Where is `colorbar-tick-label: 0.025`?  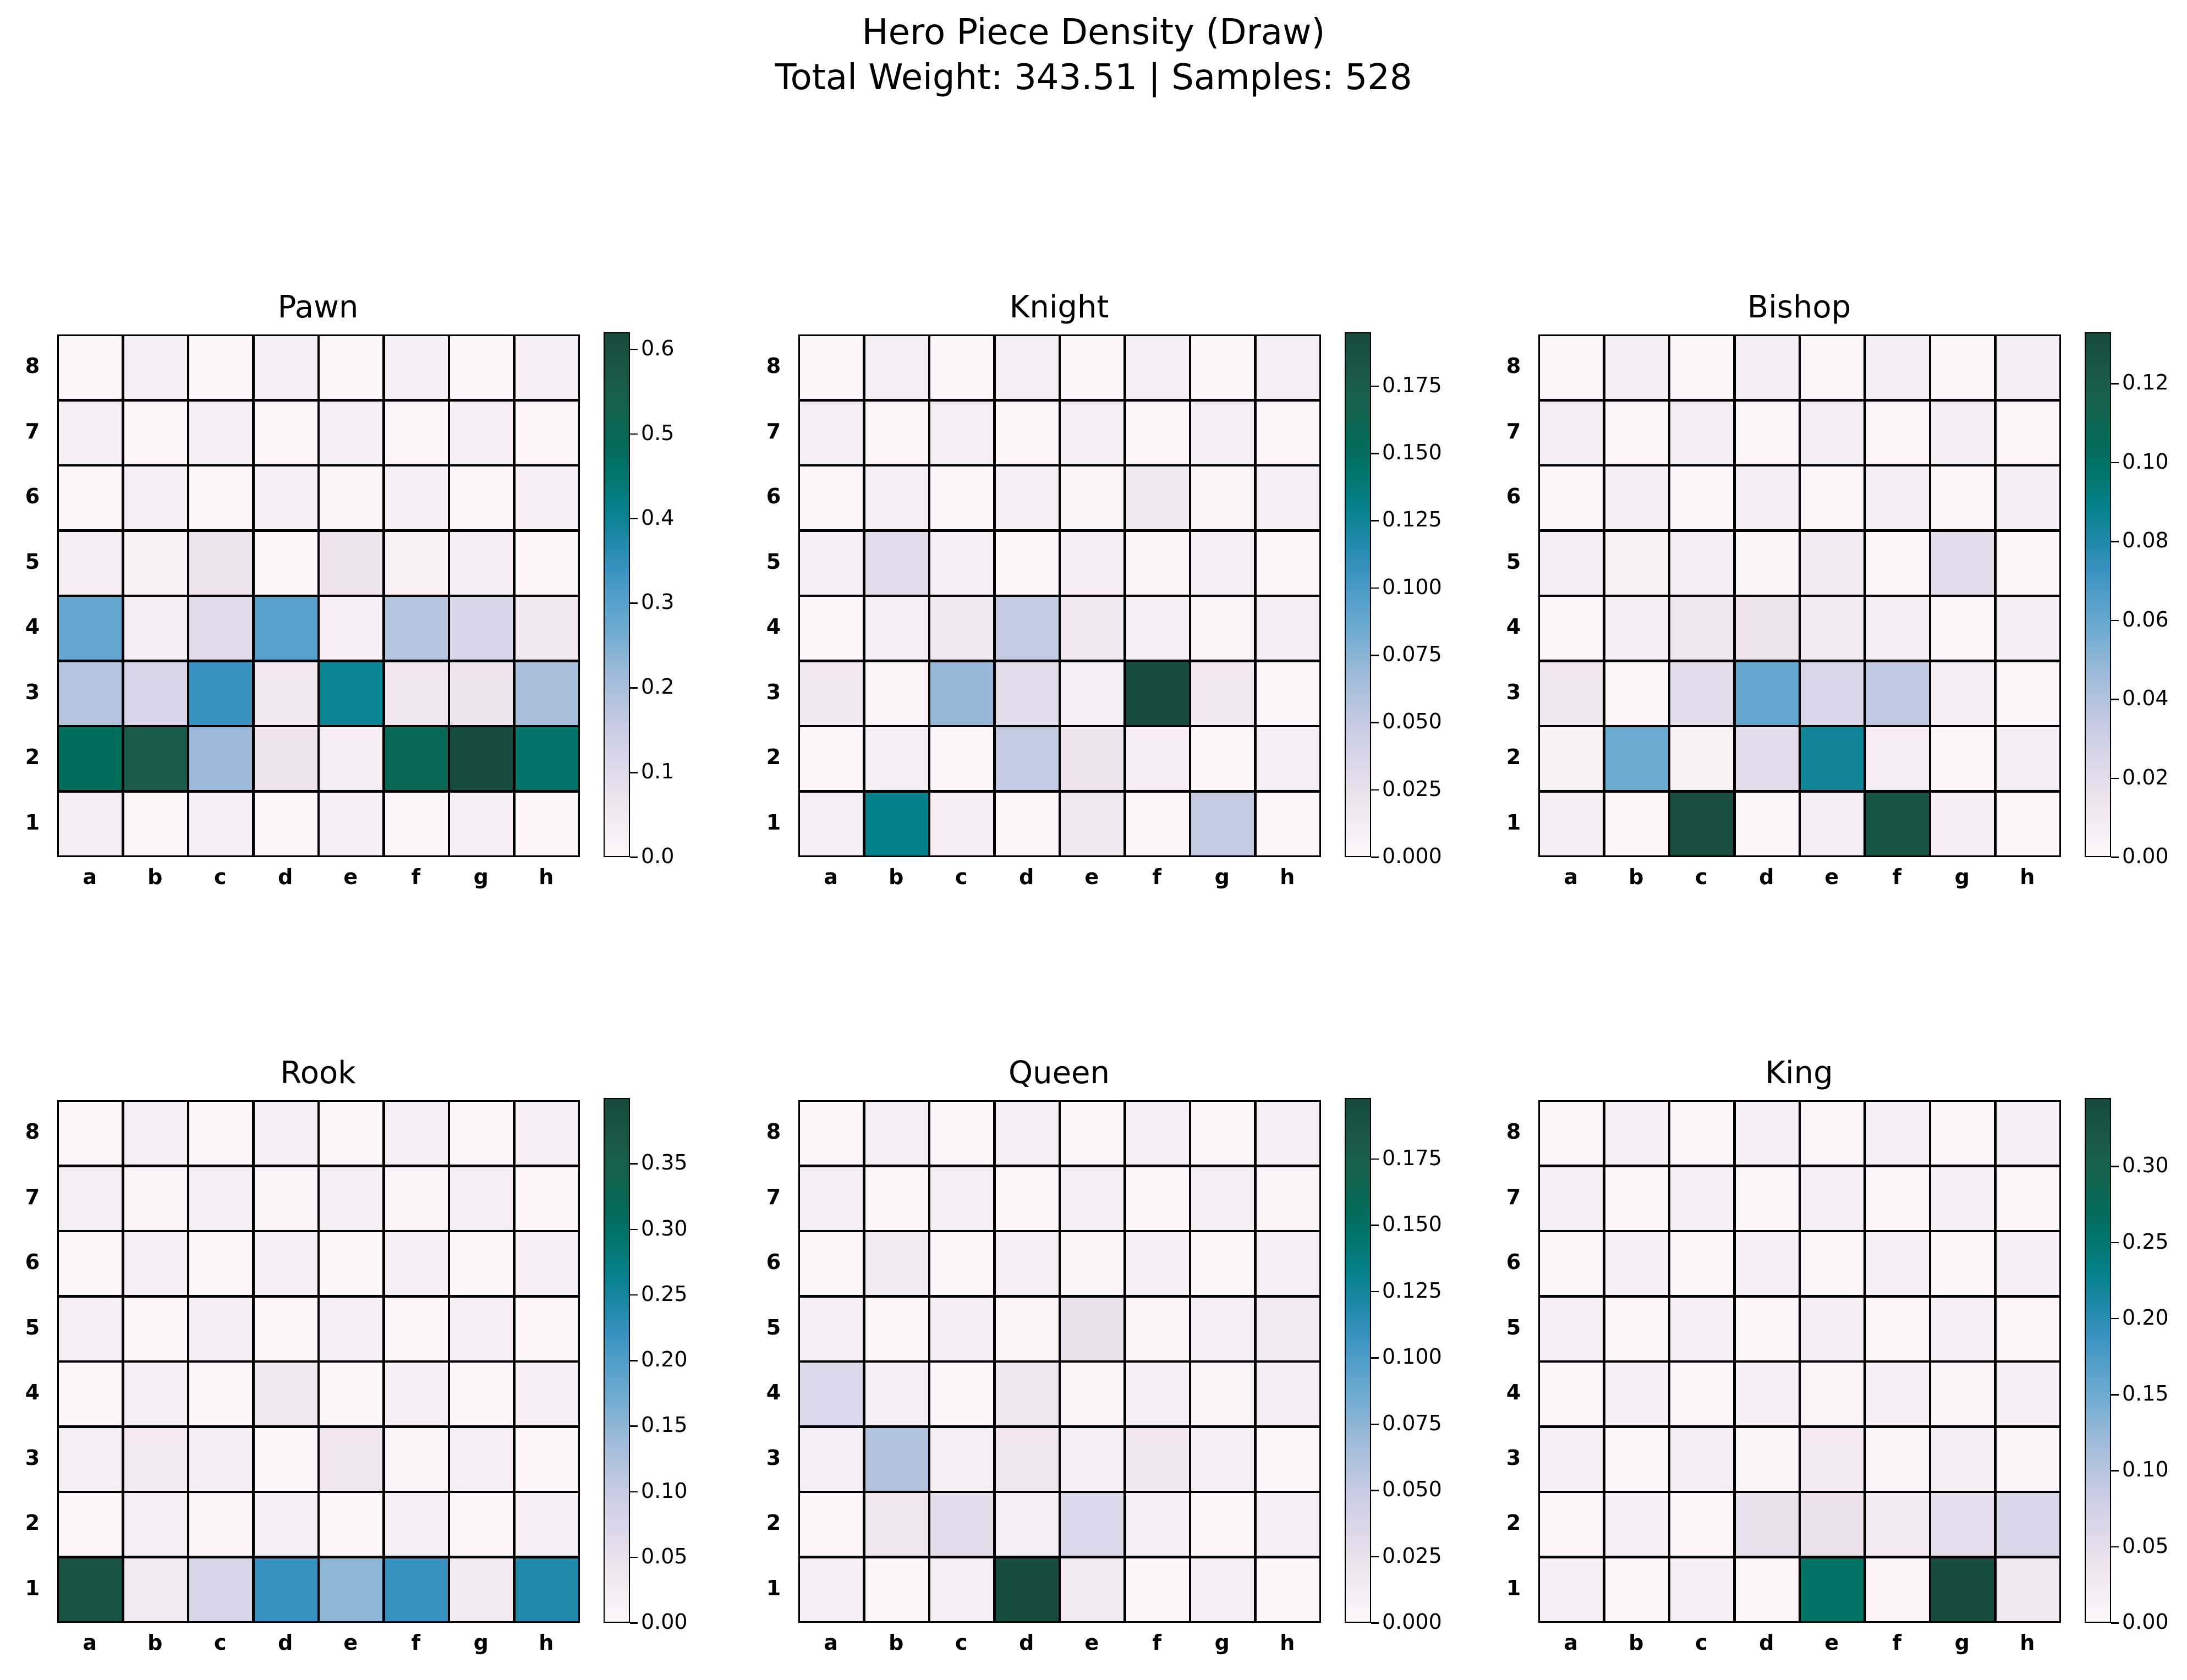 colorbar-tick-label: 0.025 is located at coordinates (1412, 788).